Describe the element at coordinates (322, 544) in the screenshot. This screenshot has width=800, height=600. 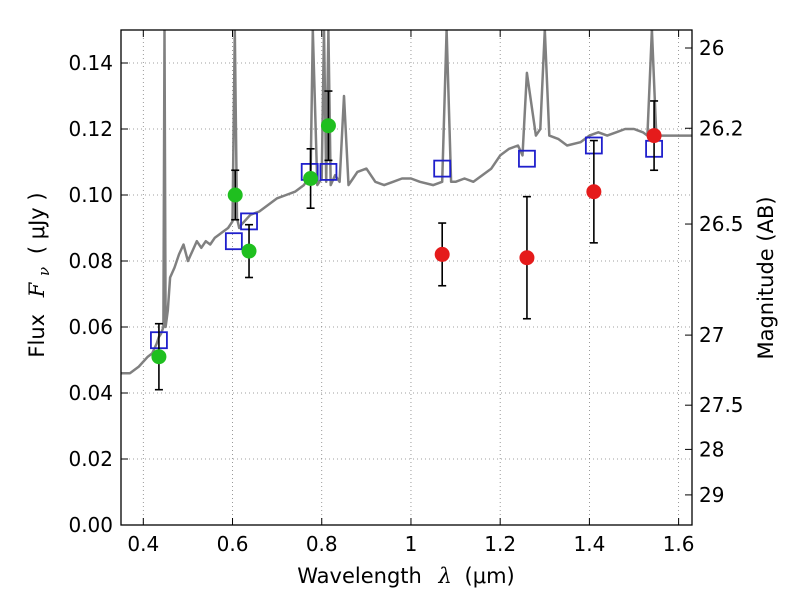
I see `x-tick-label: 0.8` at that location.